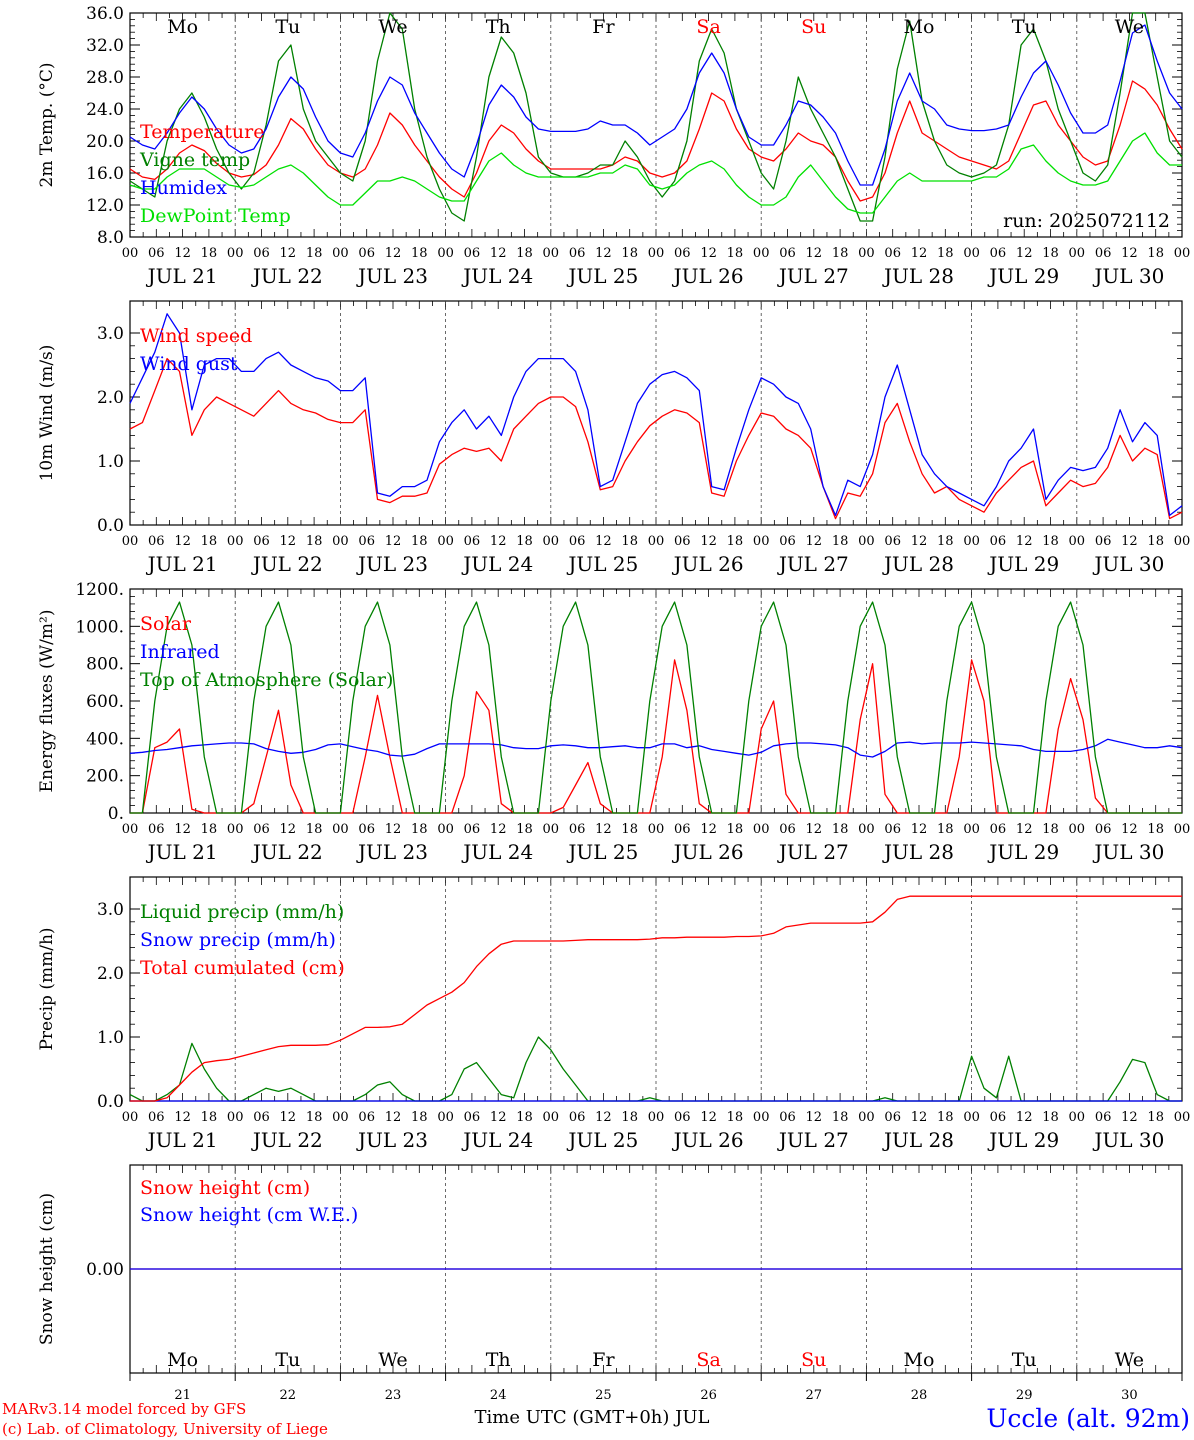  What do you see at coordinates (497, 1140) in the screenshot?
I see `date-label: JUL 24` at bounding box center [497, 1140].